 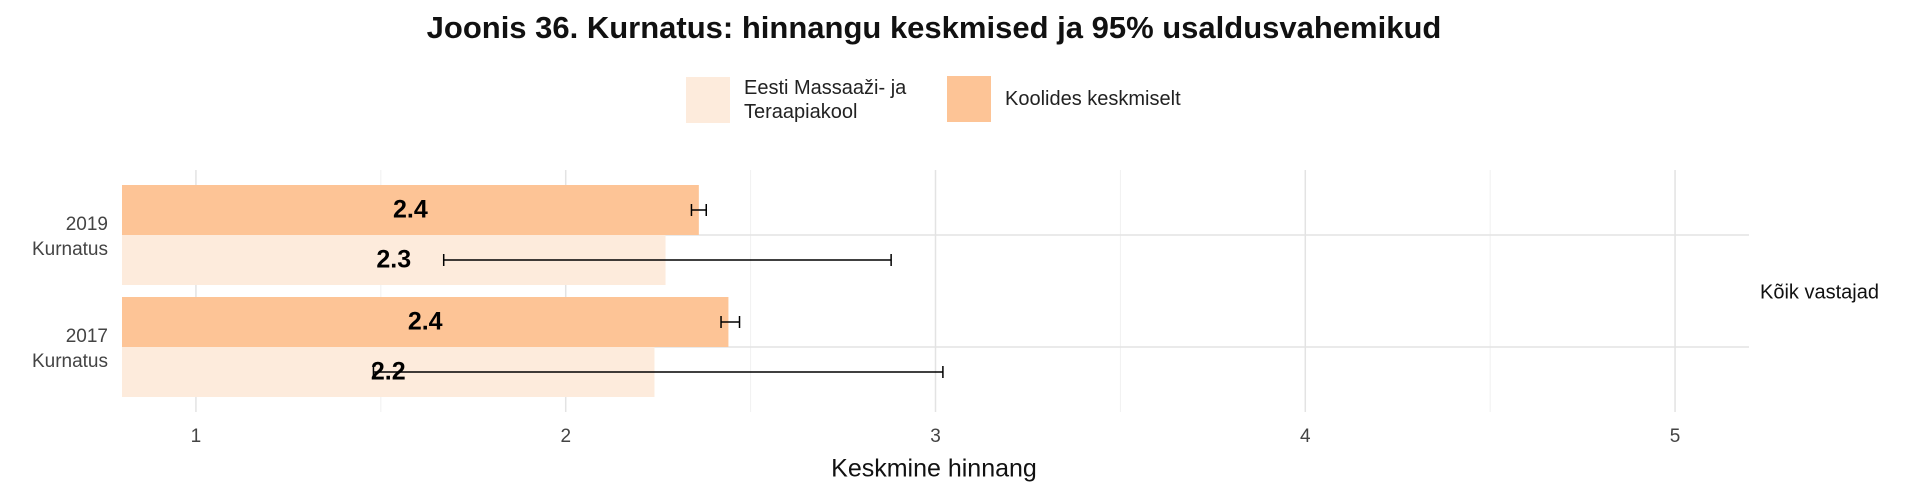 I want to click on x-axis-title: Keskmine hinnang, so click(x=934, y=469).